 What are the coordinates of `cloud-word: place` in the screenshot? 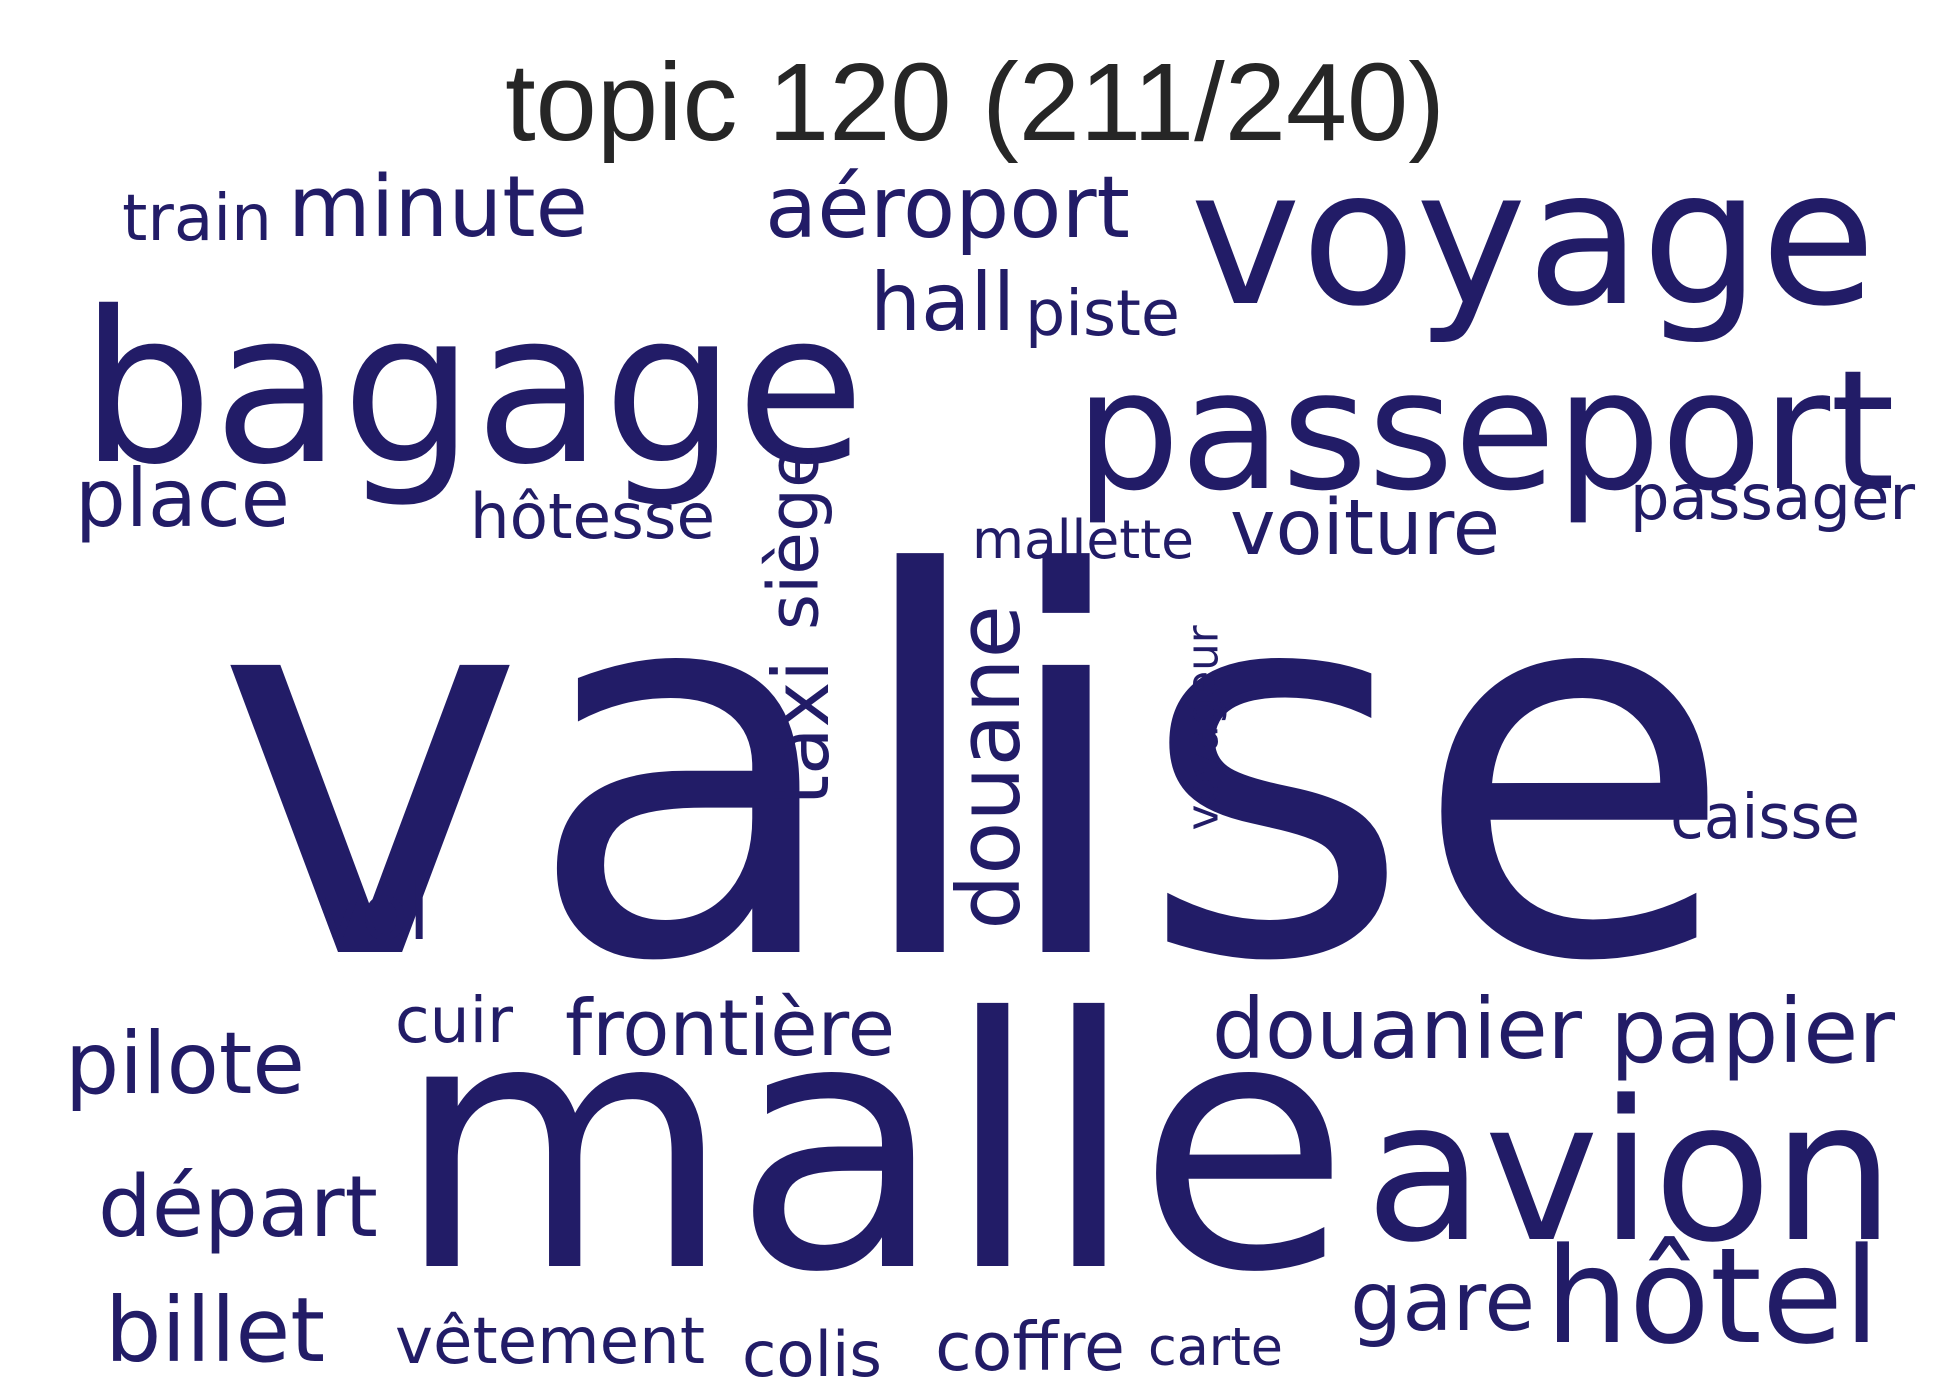 It's located at (182, 498).